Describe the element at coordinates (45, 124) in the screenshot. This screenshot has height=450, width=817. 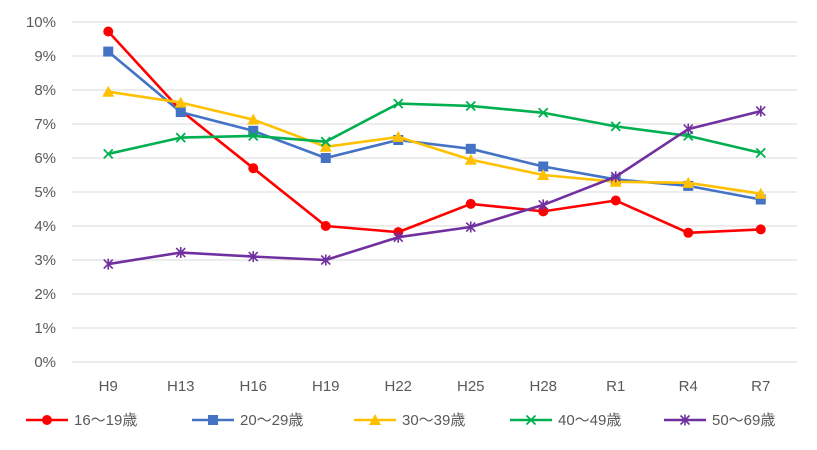
I see `y-tick-label: 7%` at that location.